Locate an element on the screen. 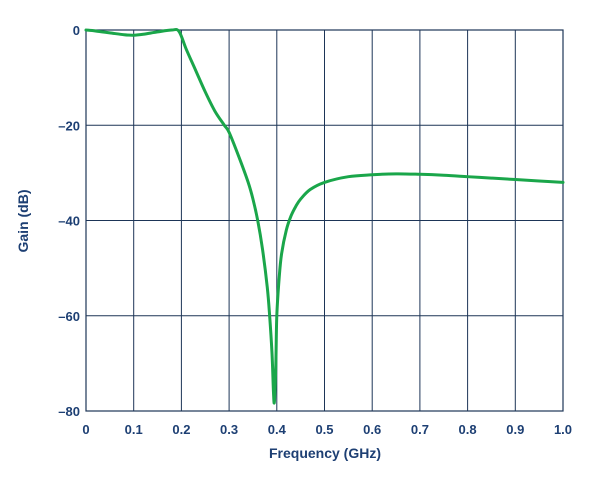 The width and height of the screenshot is (603, 477). y-axis-label: Gain (dB) is located at coordinates (23, 221).